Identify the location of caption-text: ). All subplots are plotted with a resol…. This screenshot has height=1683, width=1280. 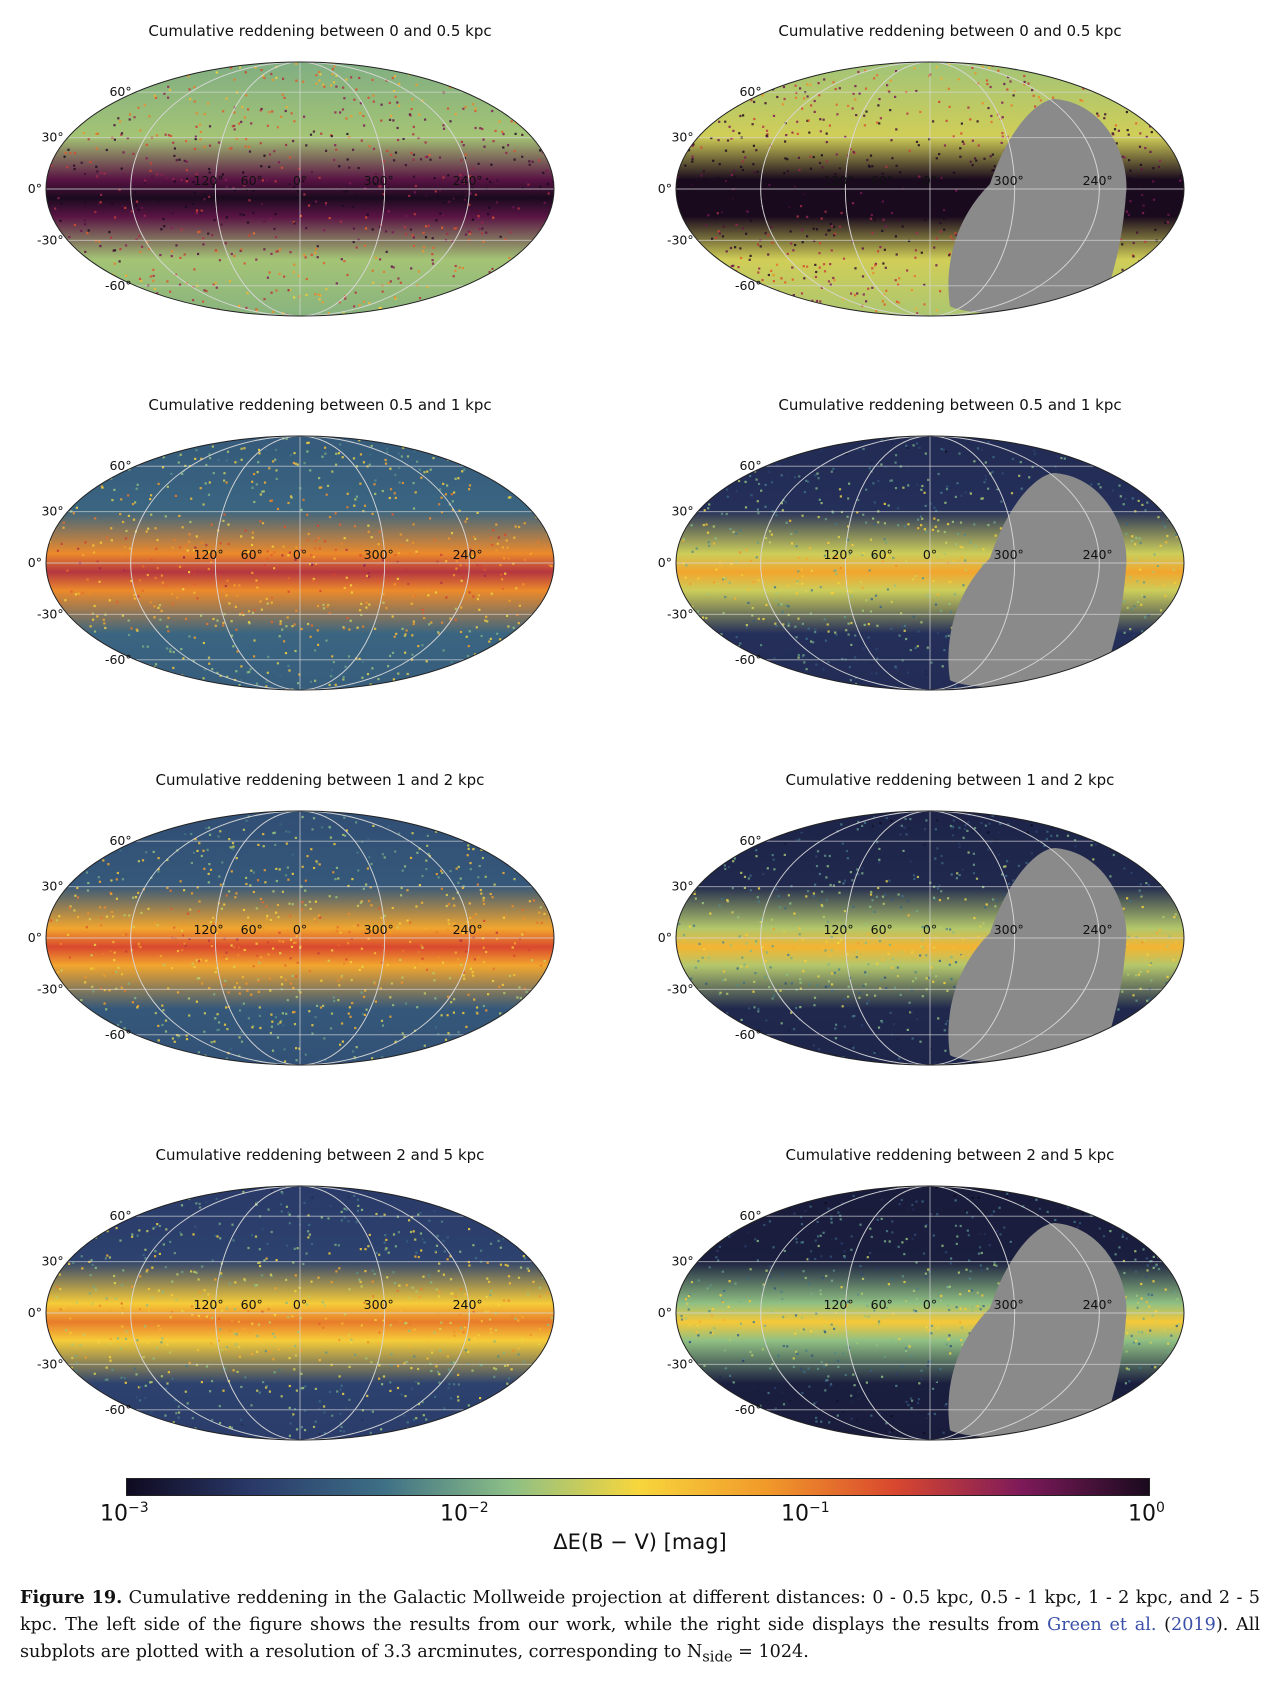
(640, 1638).